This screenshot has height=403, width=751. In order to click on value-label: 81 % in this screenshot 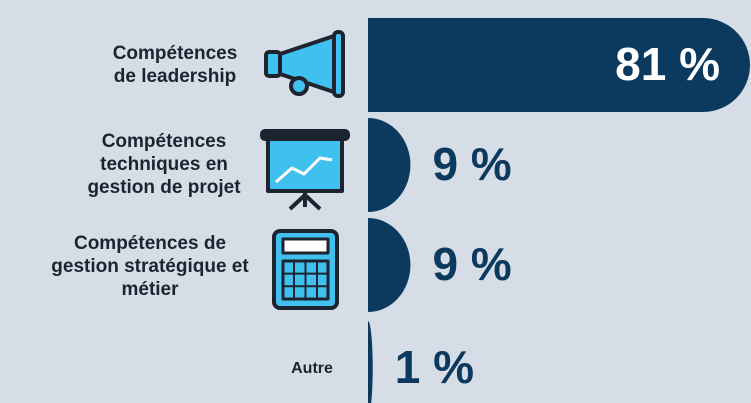, I will do `click(667, 64)`.